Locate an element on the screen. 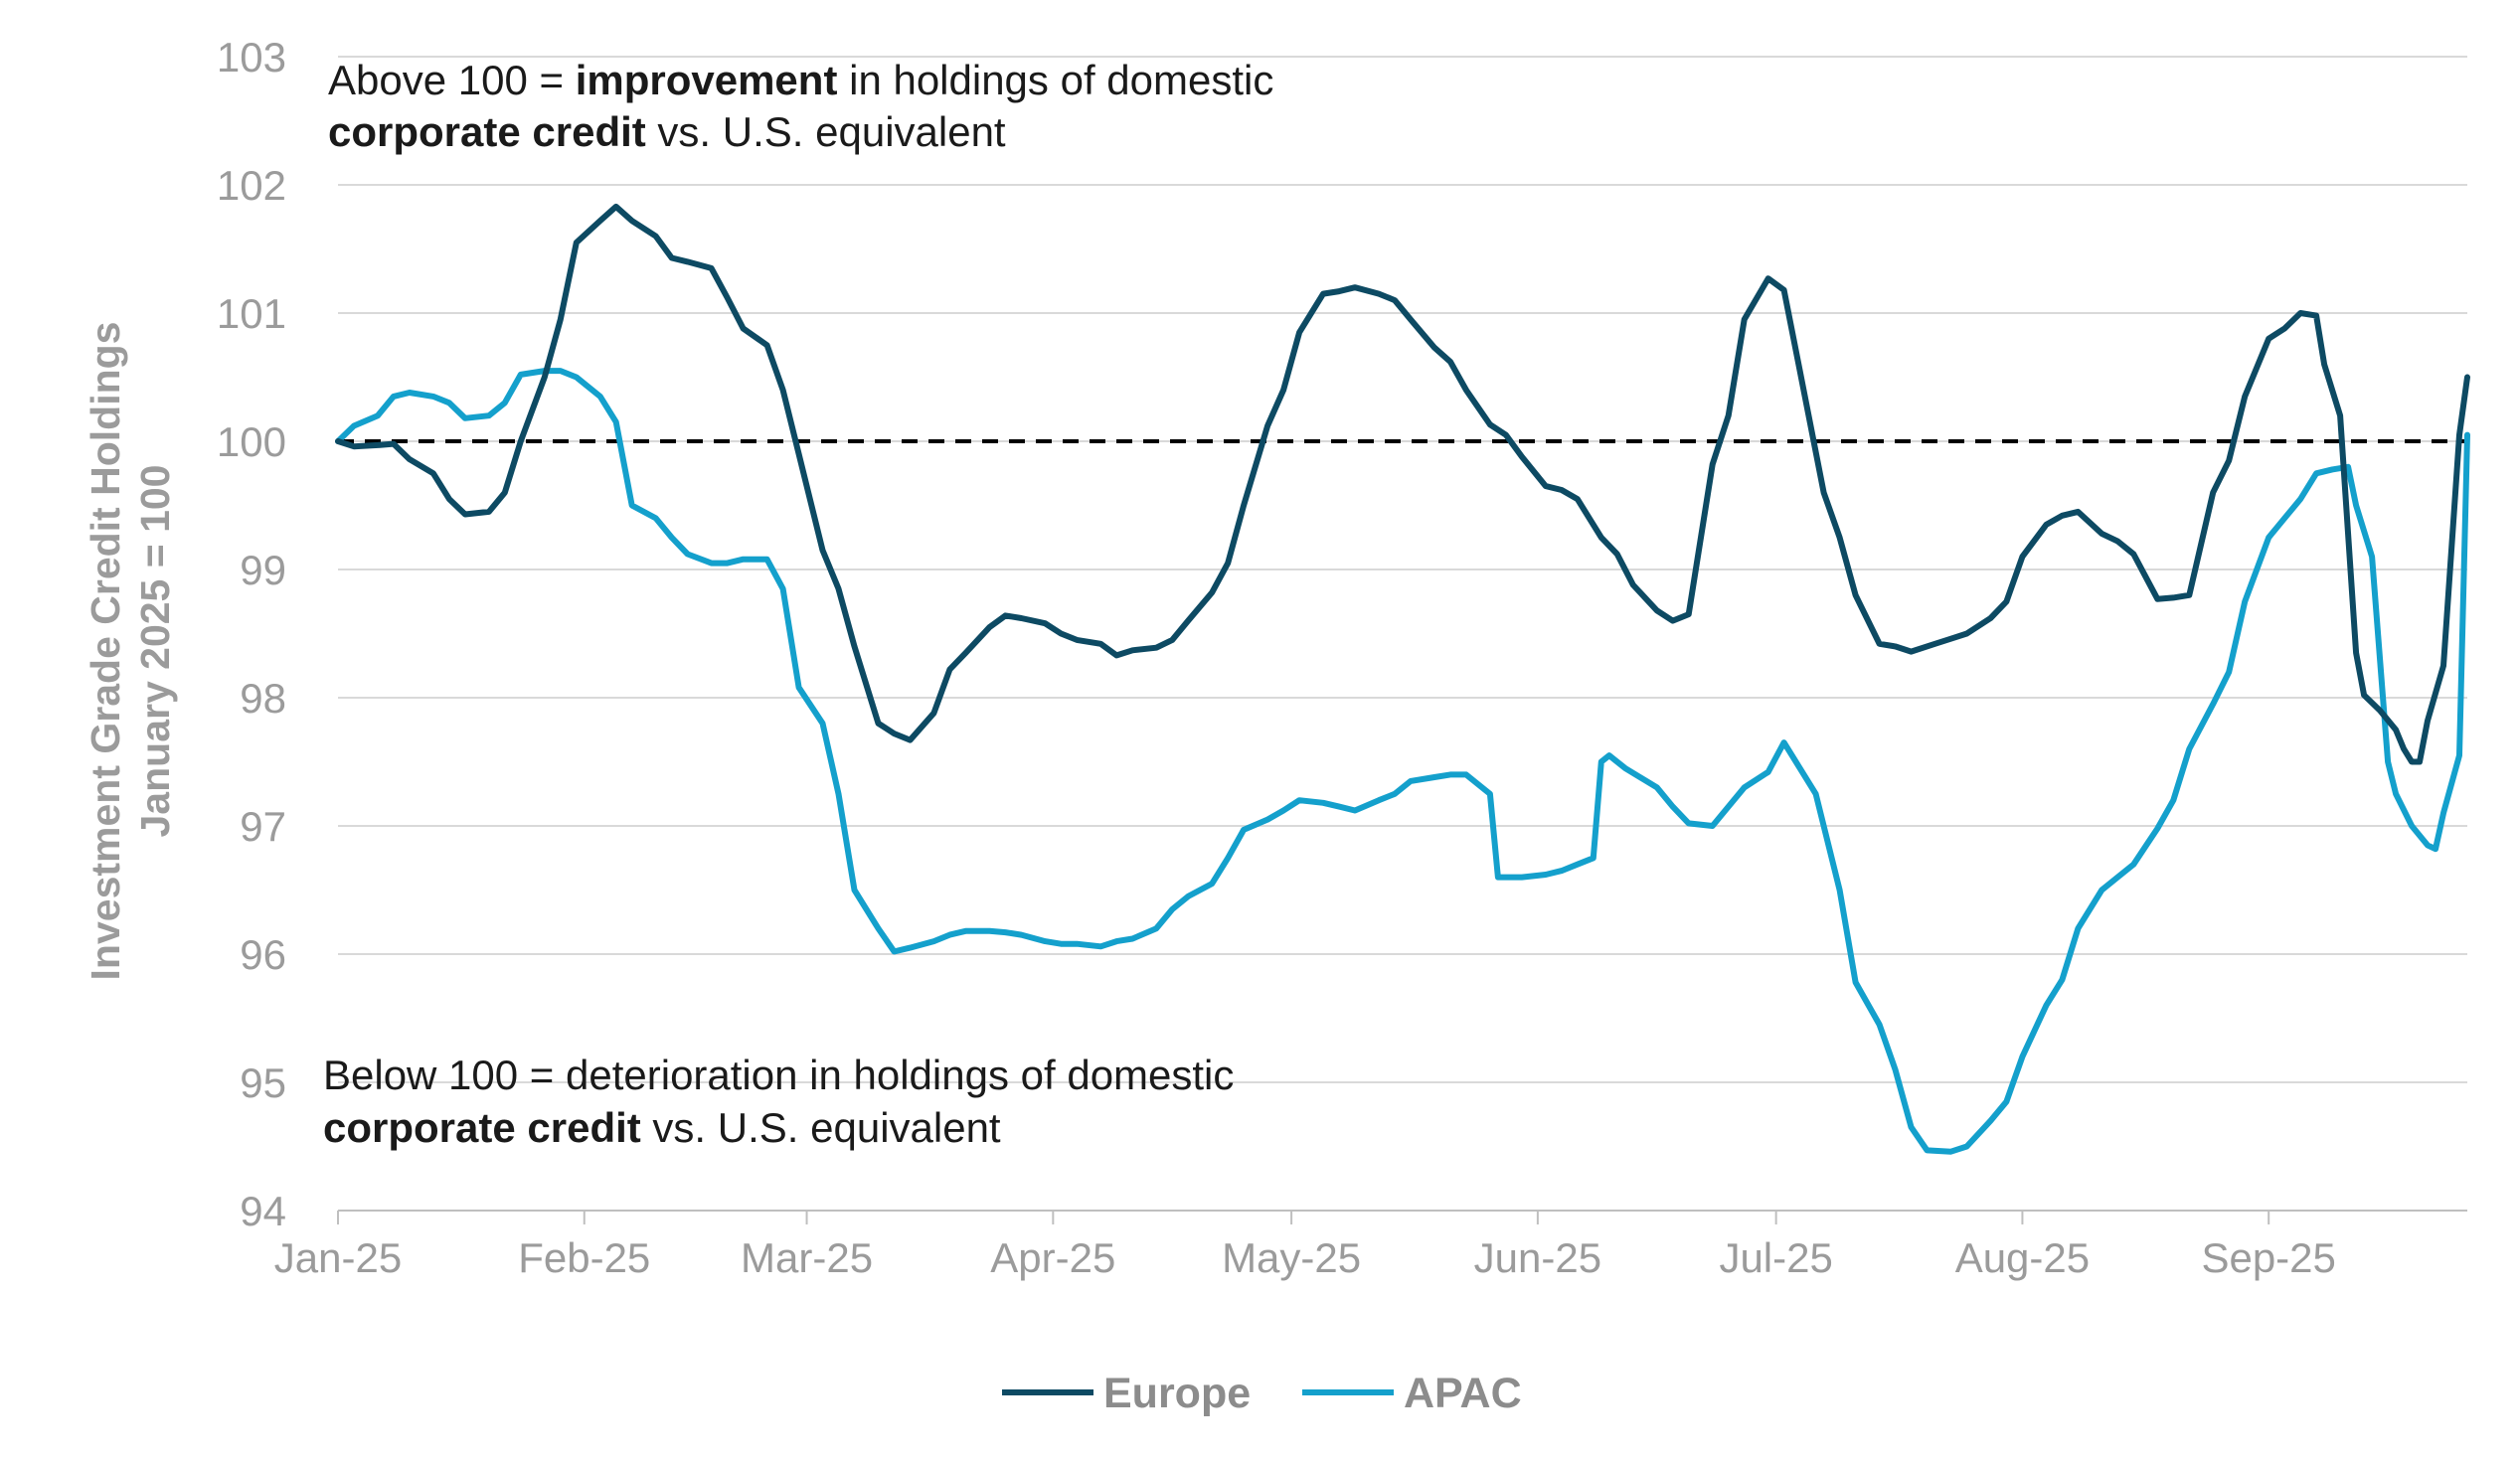 The image size is (2520, 1461). y-tick-label: 100 is located at coordinates (251, 441).